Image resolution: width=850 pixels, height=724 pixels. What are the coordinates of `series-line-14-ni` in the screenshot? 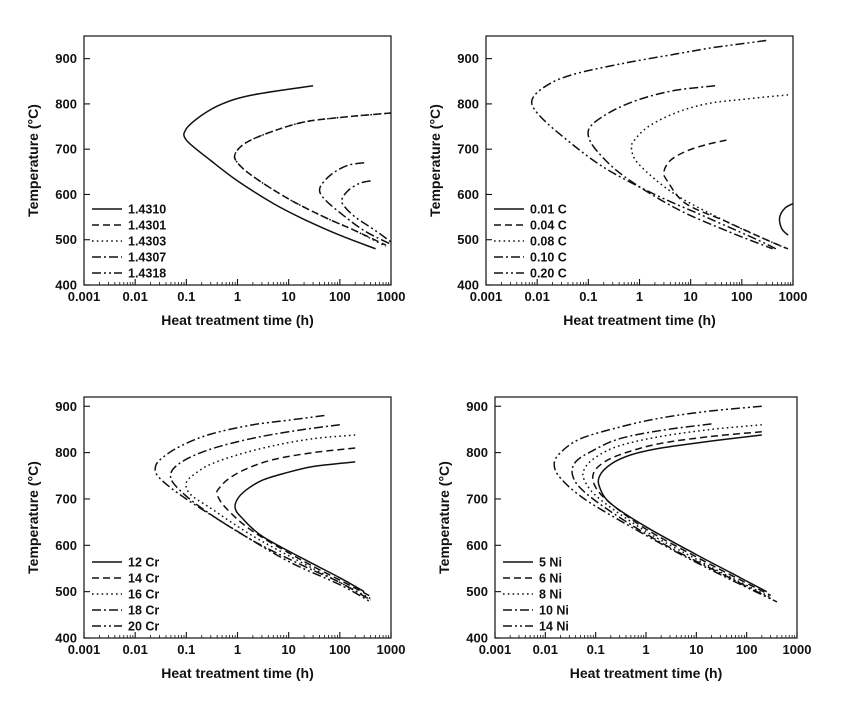 It's located at (665, 504).